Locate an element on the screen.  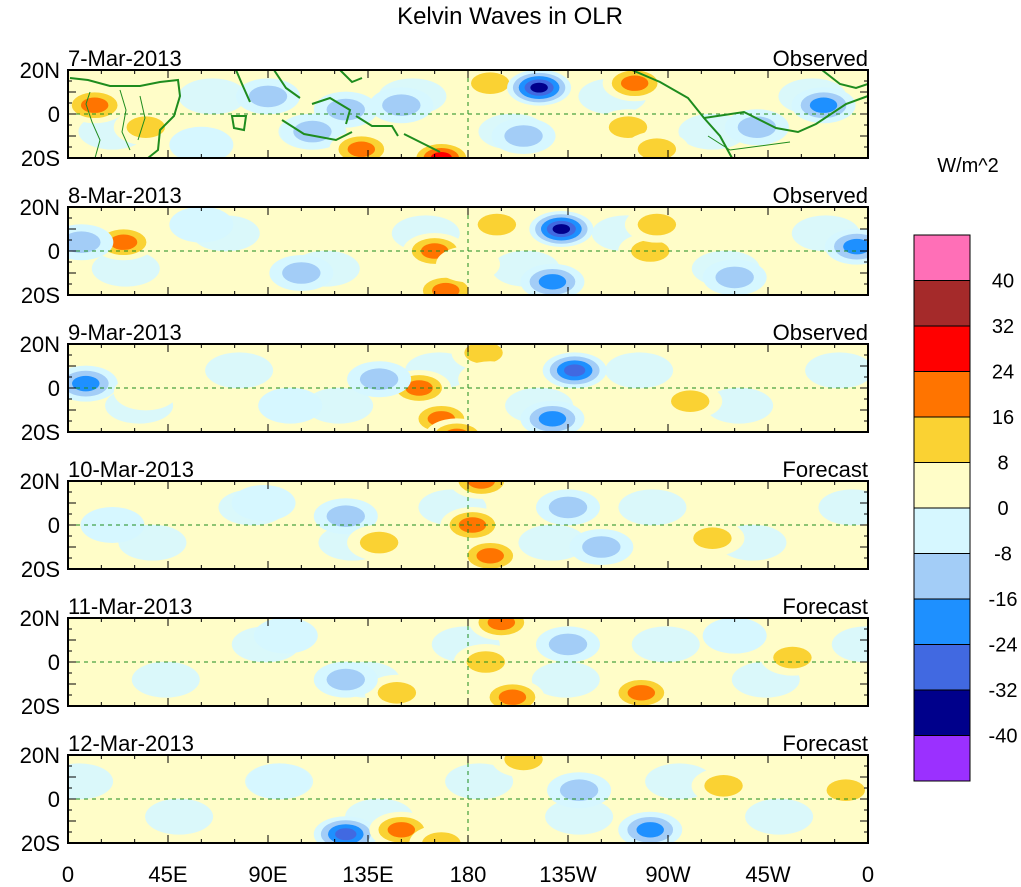
chart-title: Kelvin Waves in OLR is located at coordinates (510, 16).